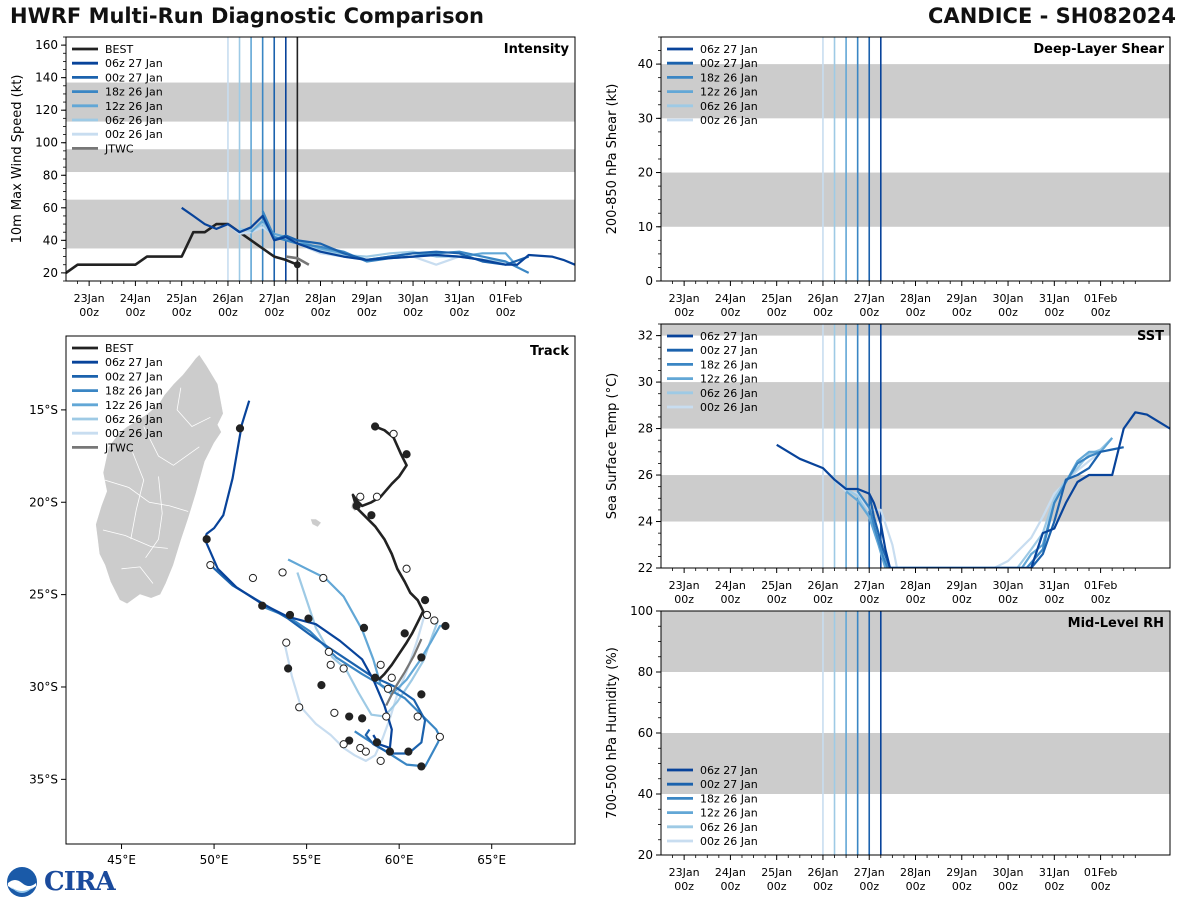 Image resolution: width=1200 pixels, height=900 pixels. I want to click on intensity-ytick-label: 120, so click(46, 110).